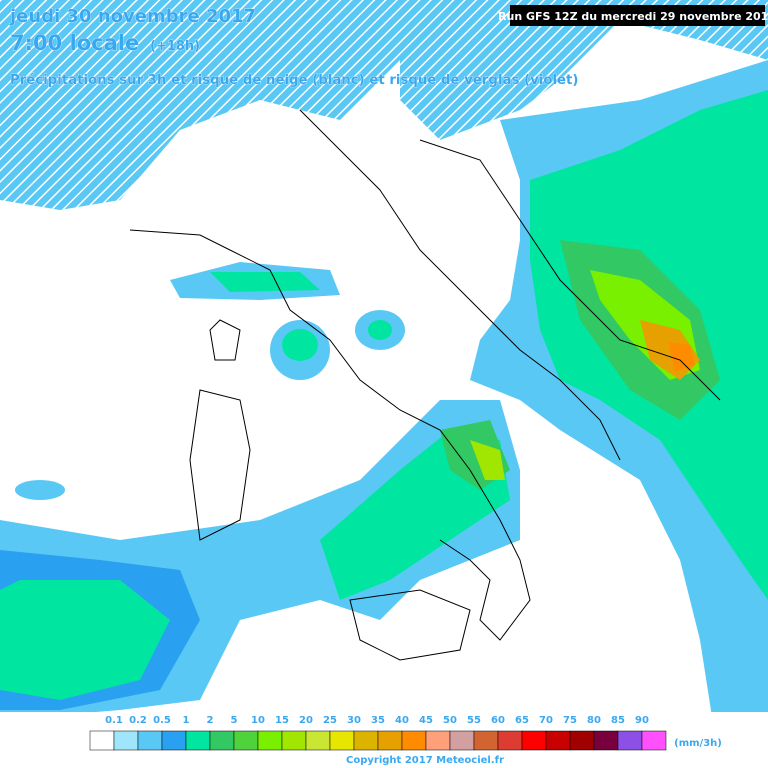  I want to click on legend-label: 45, so click(426, 720).